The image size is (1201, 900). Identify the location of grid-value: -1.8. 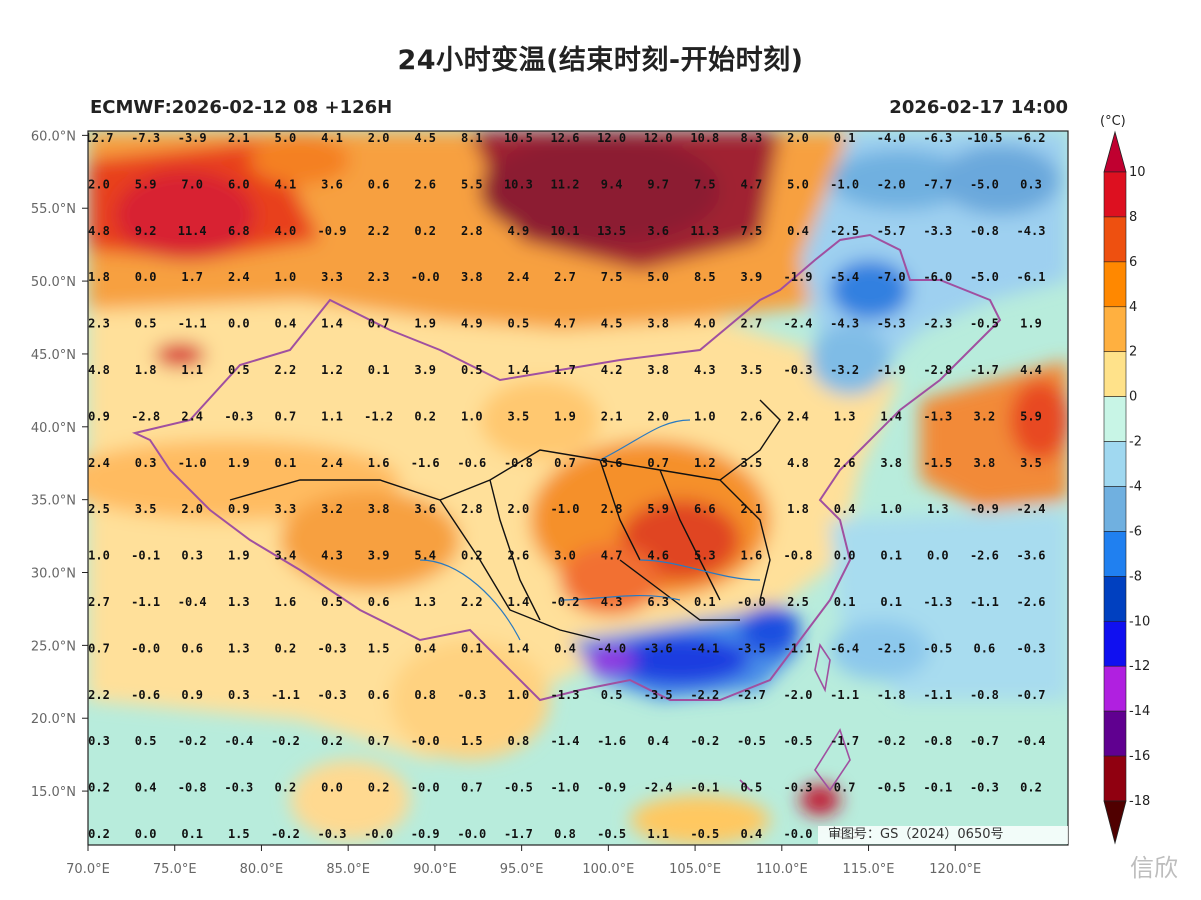
(891, 695).